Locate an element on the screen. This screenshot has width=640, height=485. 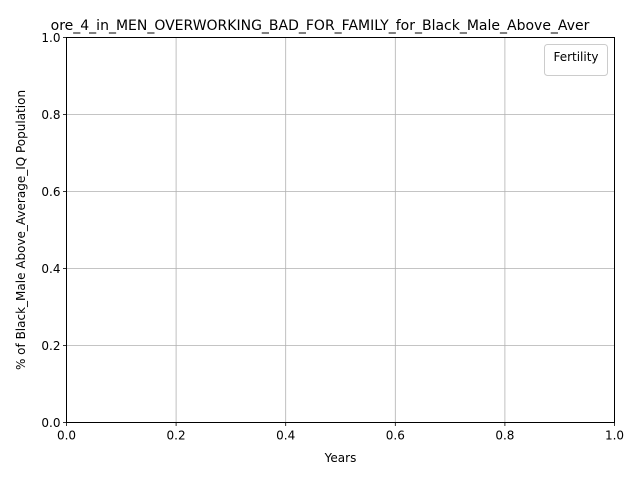
y-tick-label: 0.6 is located at coordinates (50, 192).